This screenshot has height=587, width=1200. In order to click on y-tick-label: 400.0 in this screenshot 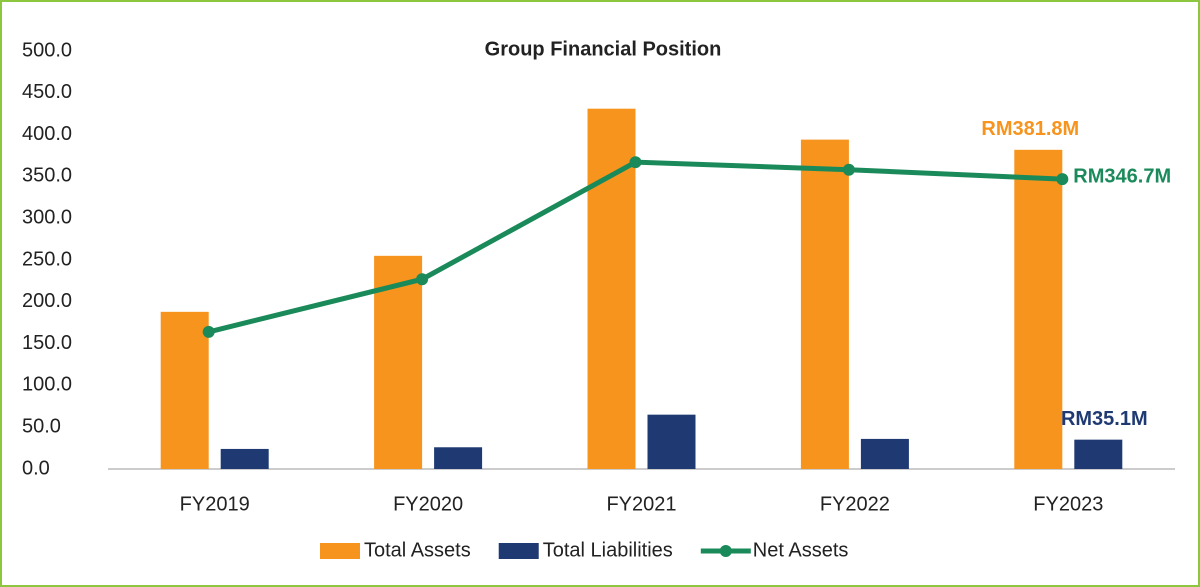, I will do `click(47, 134)`.